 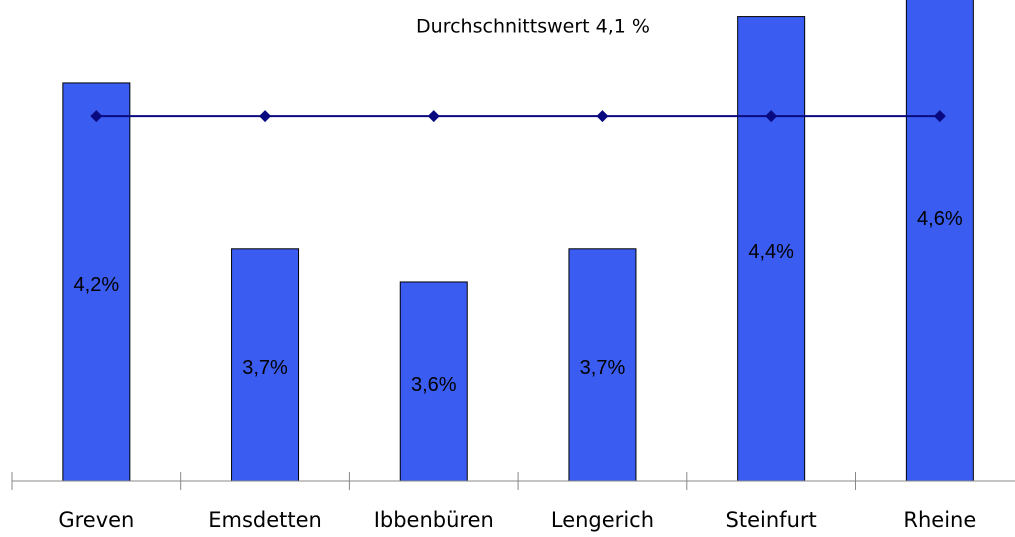 What do you see at coordinates (771, 252) in the screenshot?
I see `value-label: 4,4%` at bounding box center [771, 252].